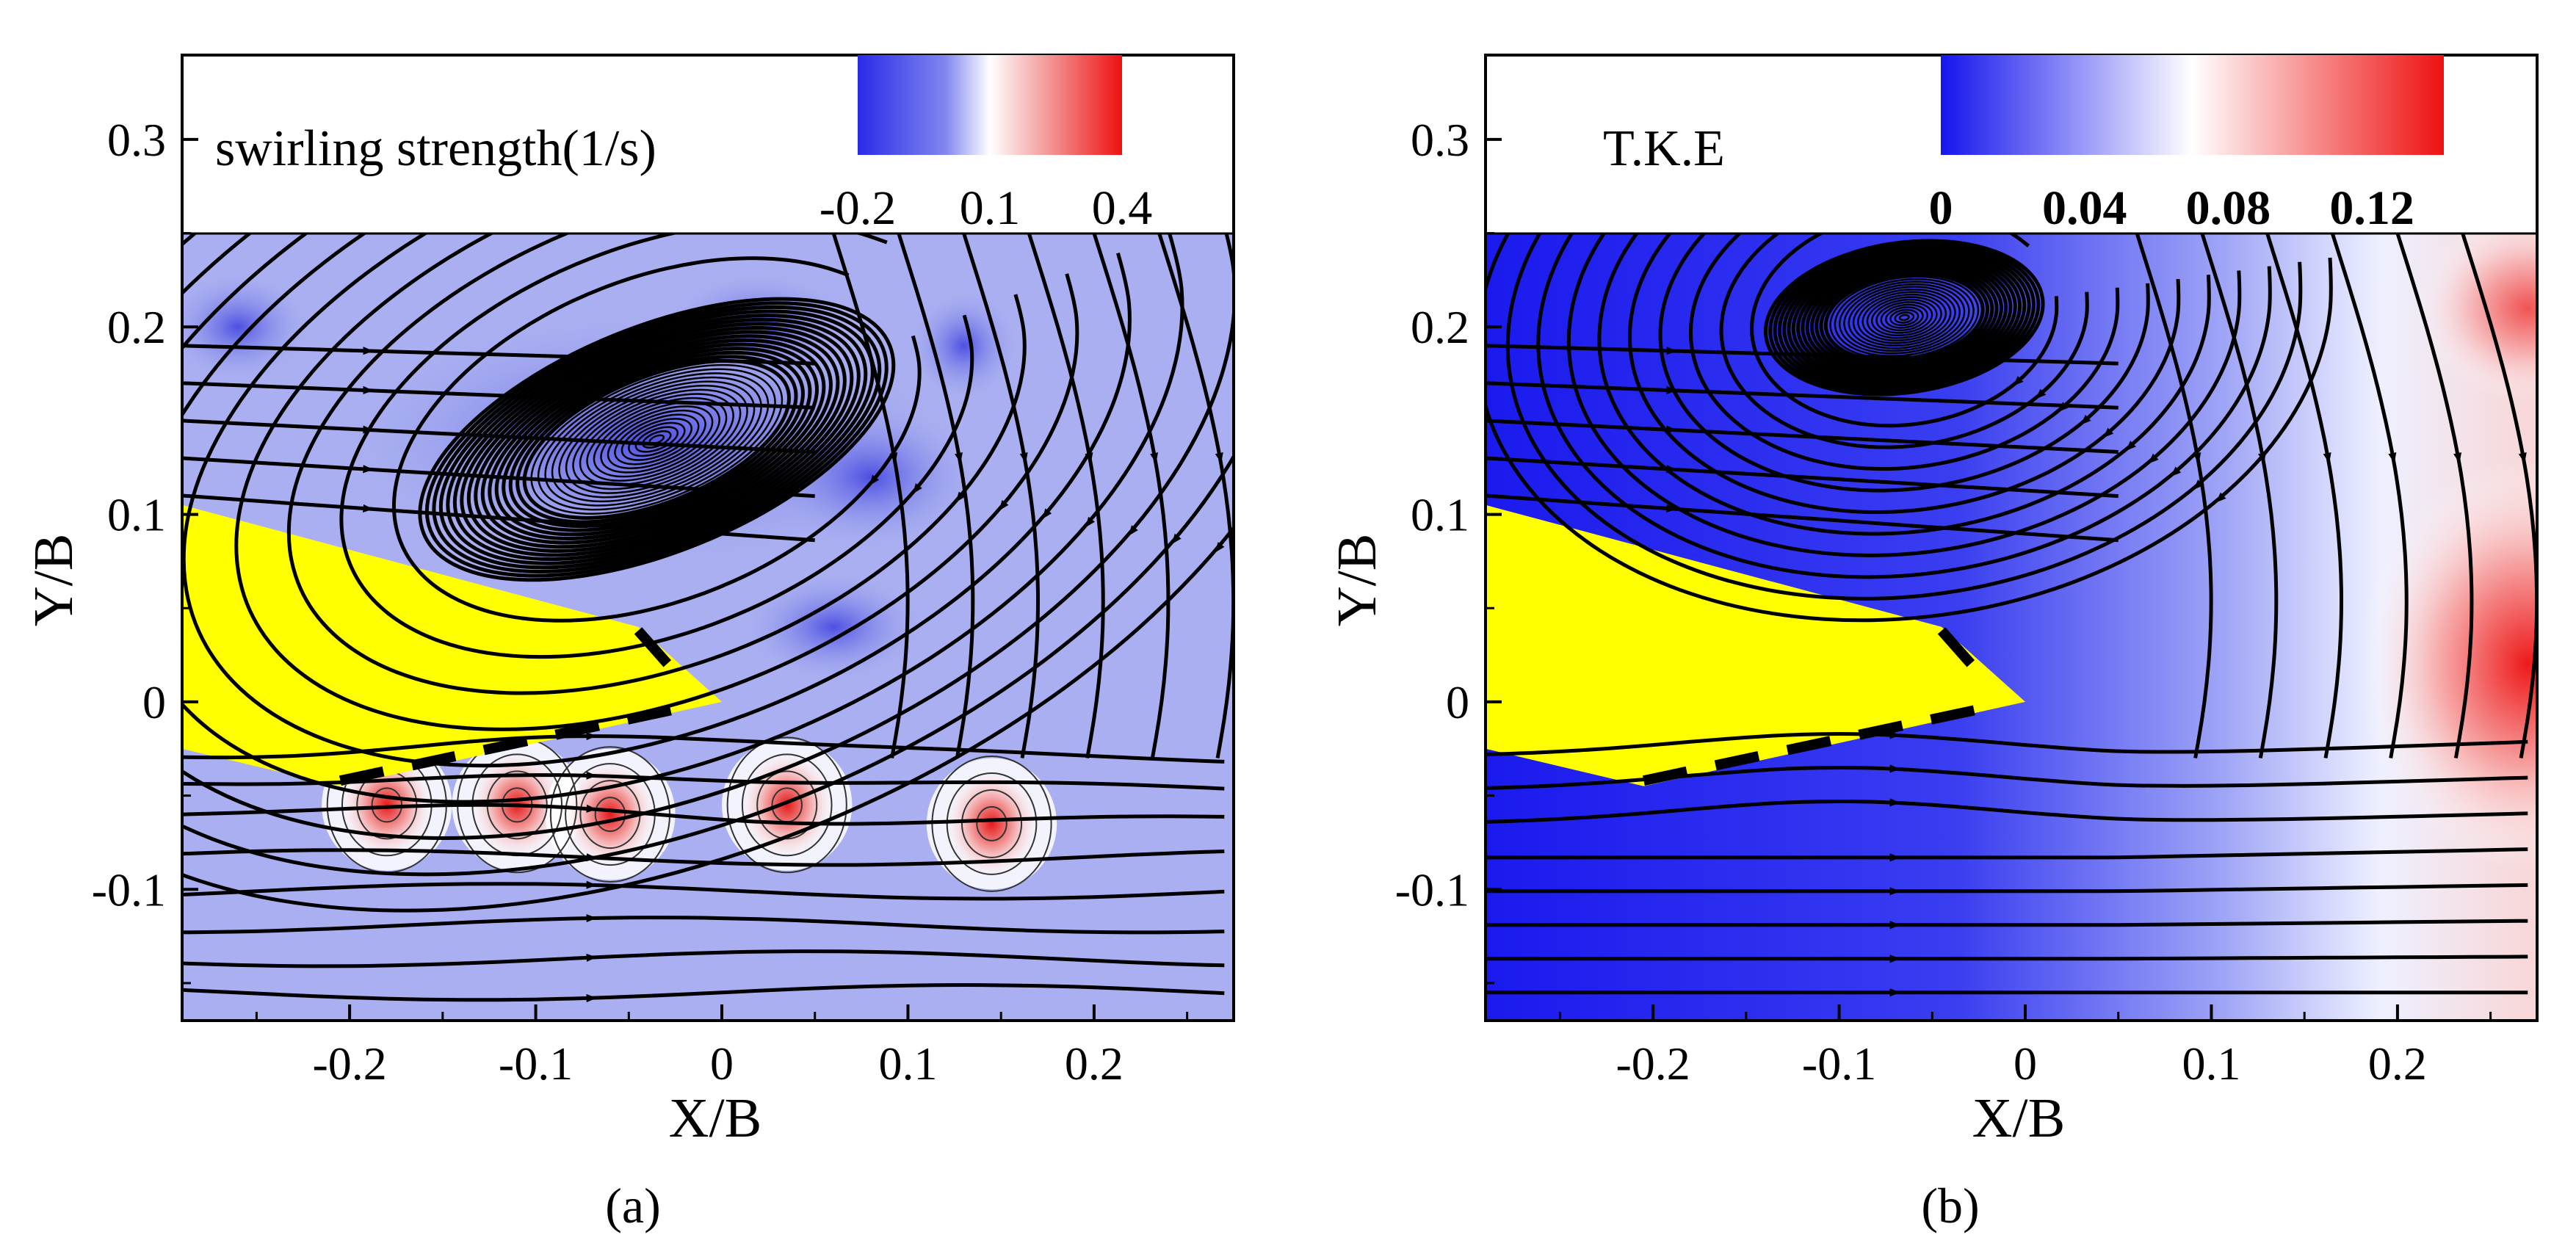 This screenshot has width=2576, height=1246. What do you see at coordinates (1122, 208) in the screenshot?
I see `legend-tick-label: 0.4` at bounding box center [1122, 208].